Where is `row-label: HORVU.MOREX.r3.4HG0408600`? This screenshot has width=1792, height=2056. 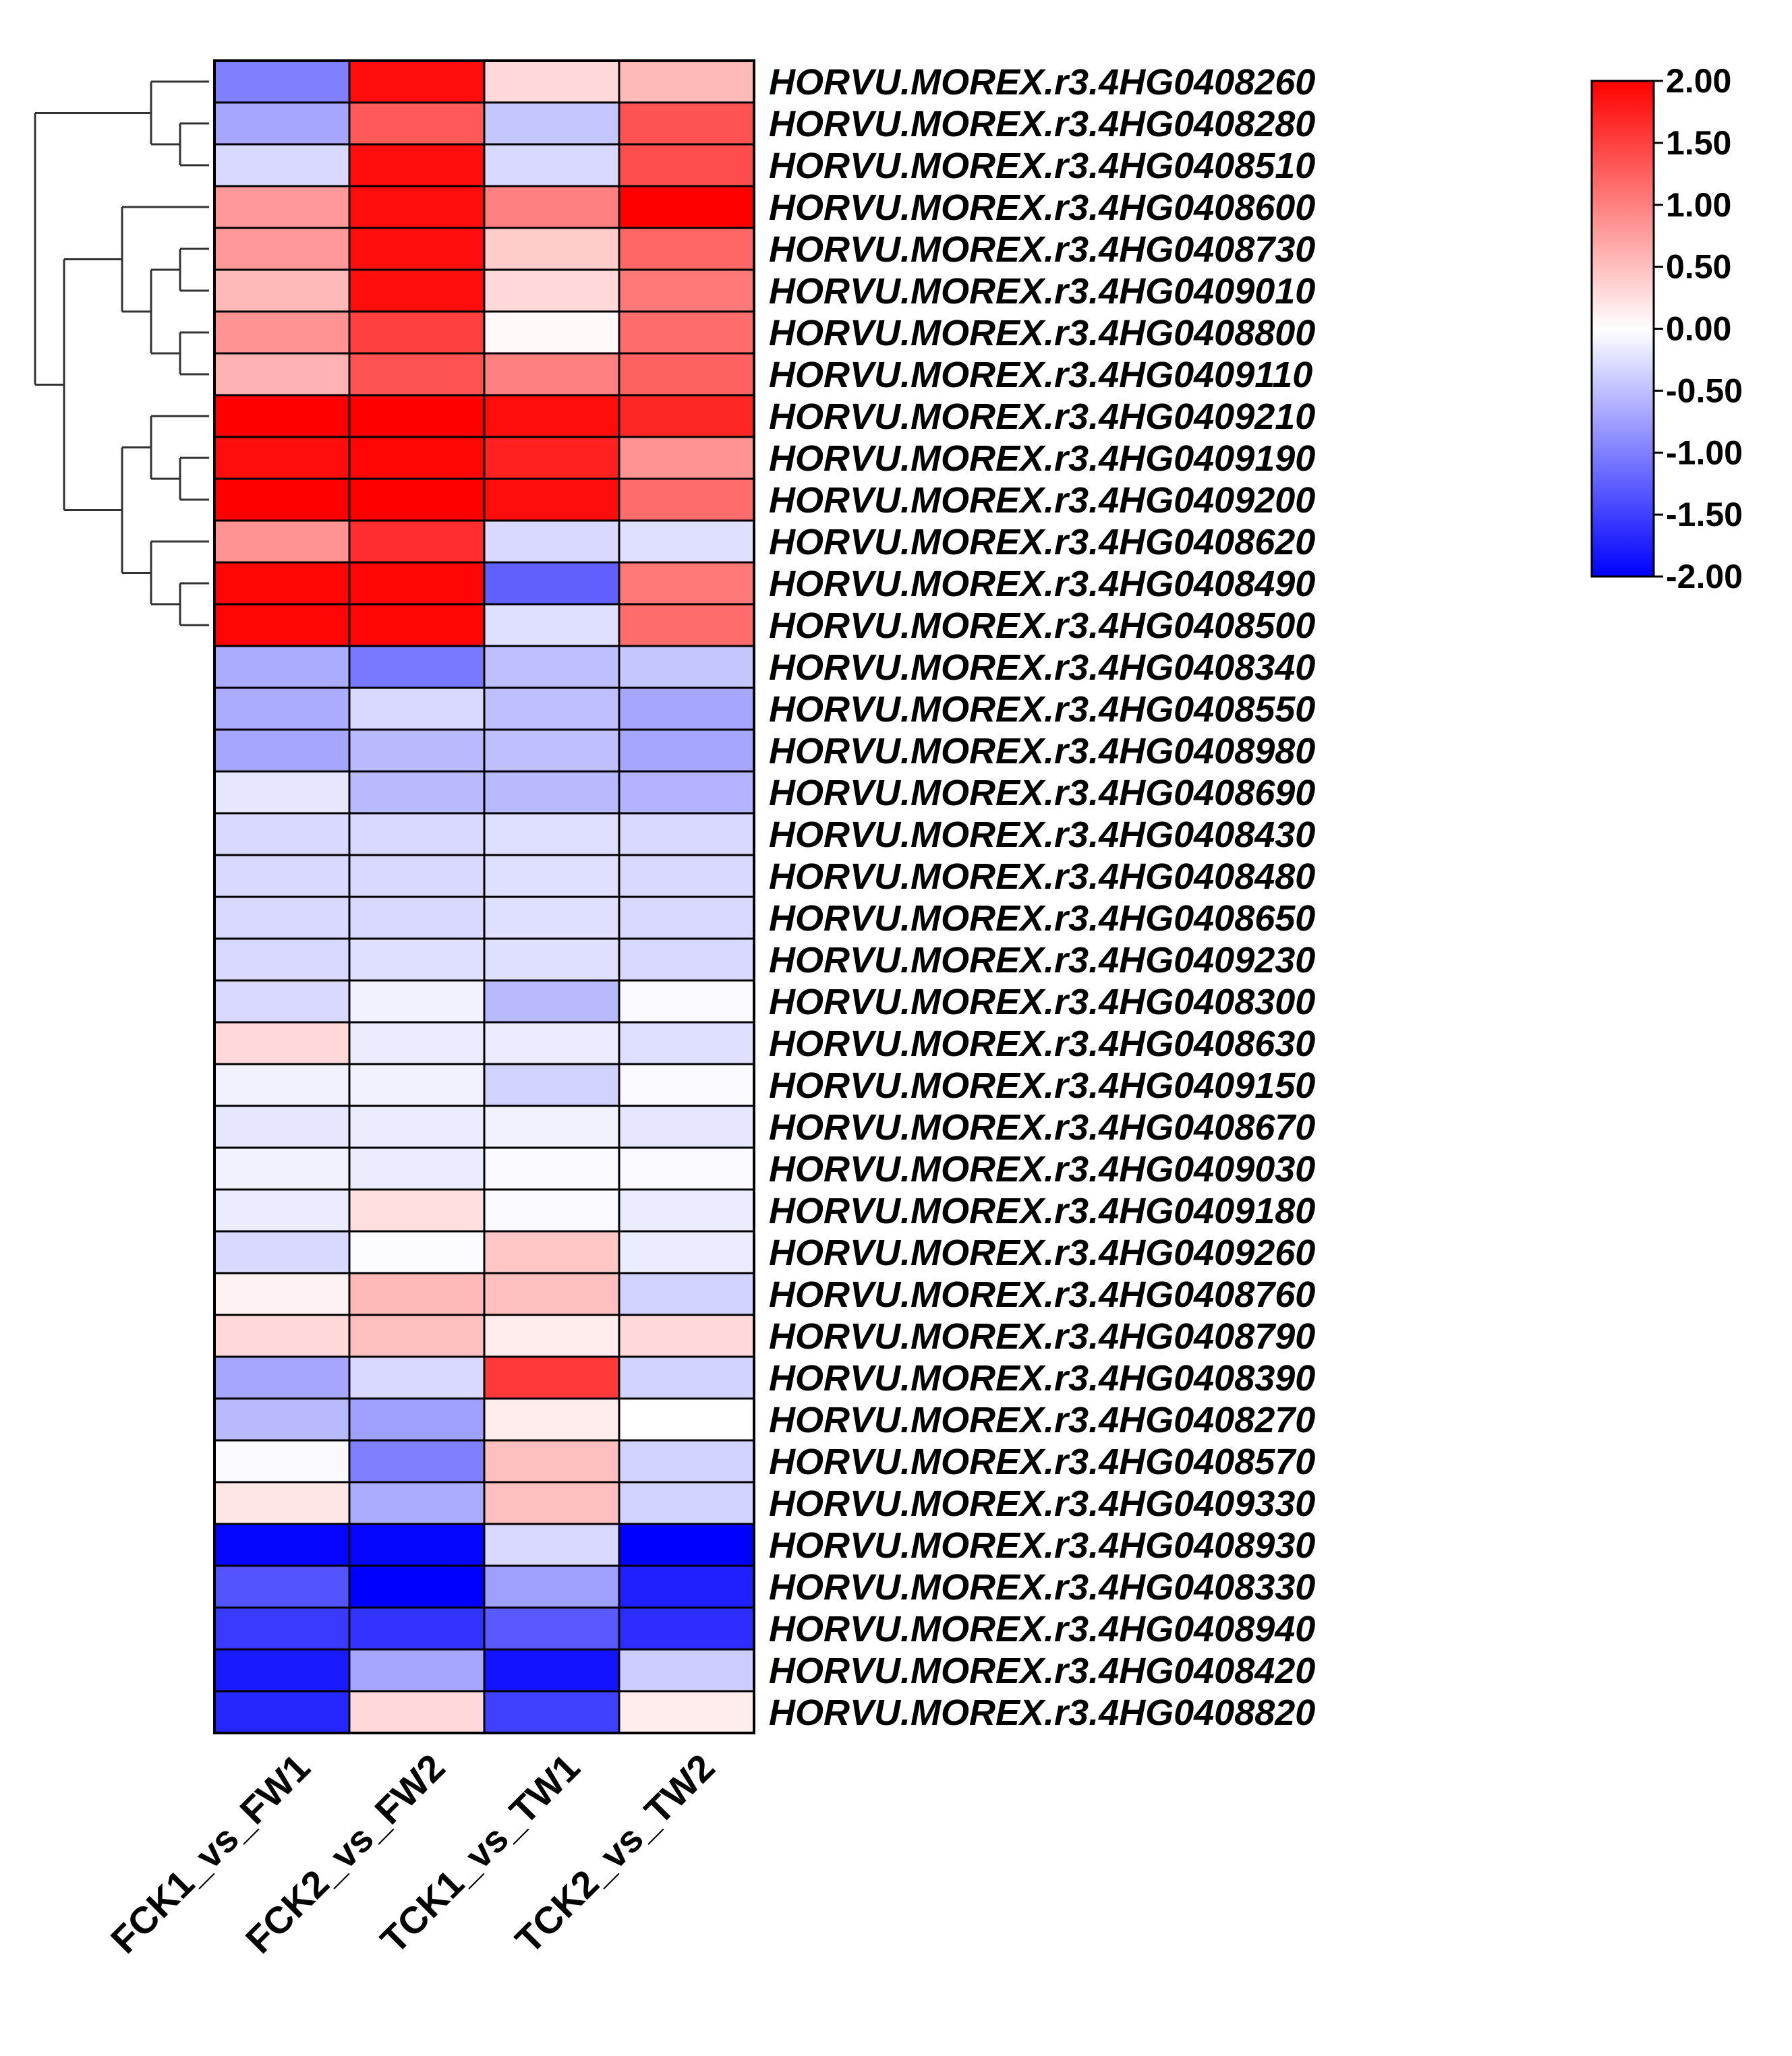 row-label: HORVU.MOREX.r3.4HG0408600 is located at coordinates (1042, 207).